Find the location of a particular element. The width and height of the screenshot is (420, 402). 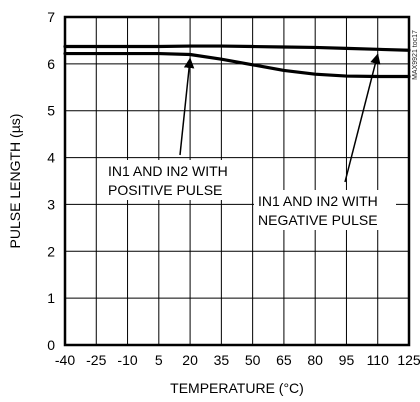

x-tick-label: 125 is located at coordinates (408, 360).